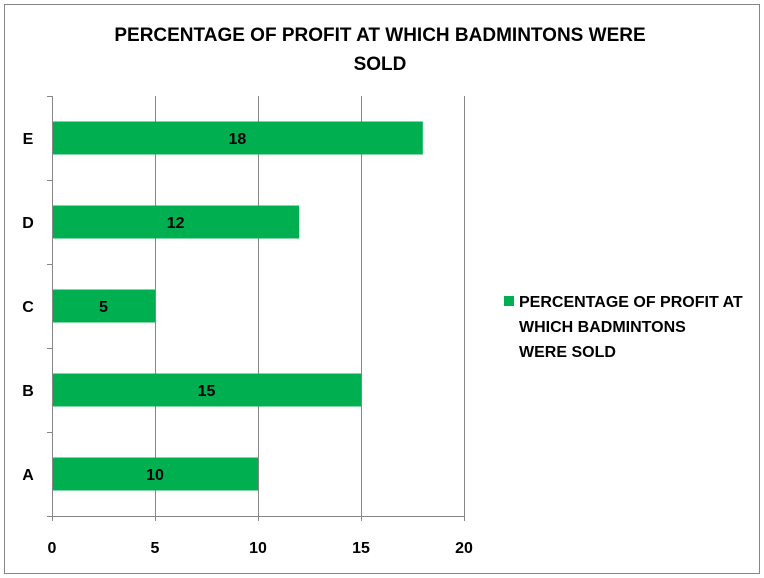  I want to click on bar-A, so click(155, 474).